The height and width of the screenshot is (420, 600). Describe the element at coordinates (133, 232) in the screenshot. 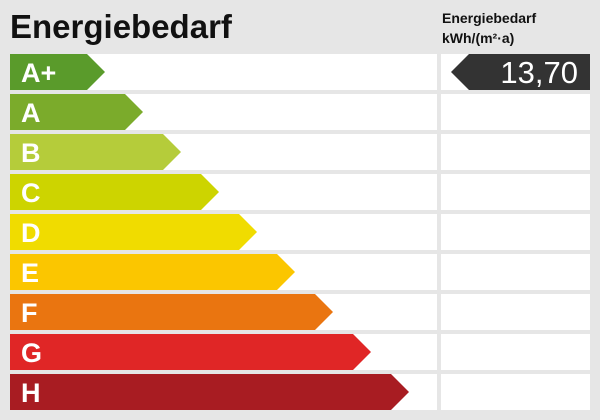

I see `class-bar-D: D` at that location.